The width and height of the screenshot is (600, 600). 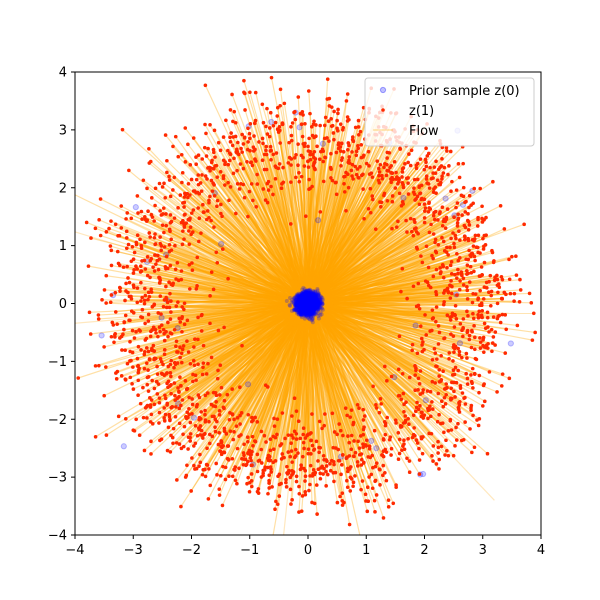 I want to click on prior-point, so click(x=312, y=322).